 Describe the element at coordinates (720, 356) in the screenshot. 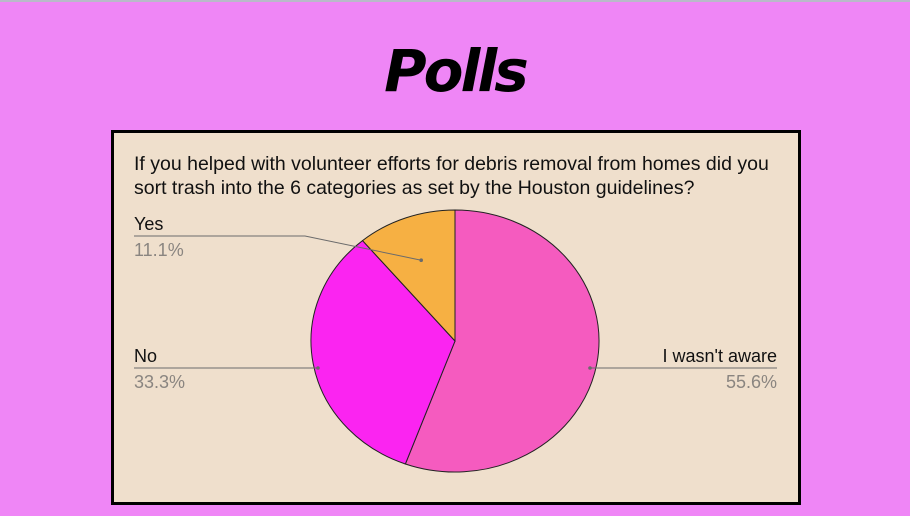

I see `slice-label-0: I wasn't aware` at that location.